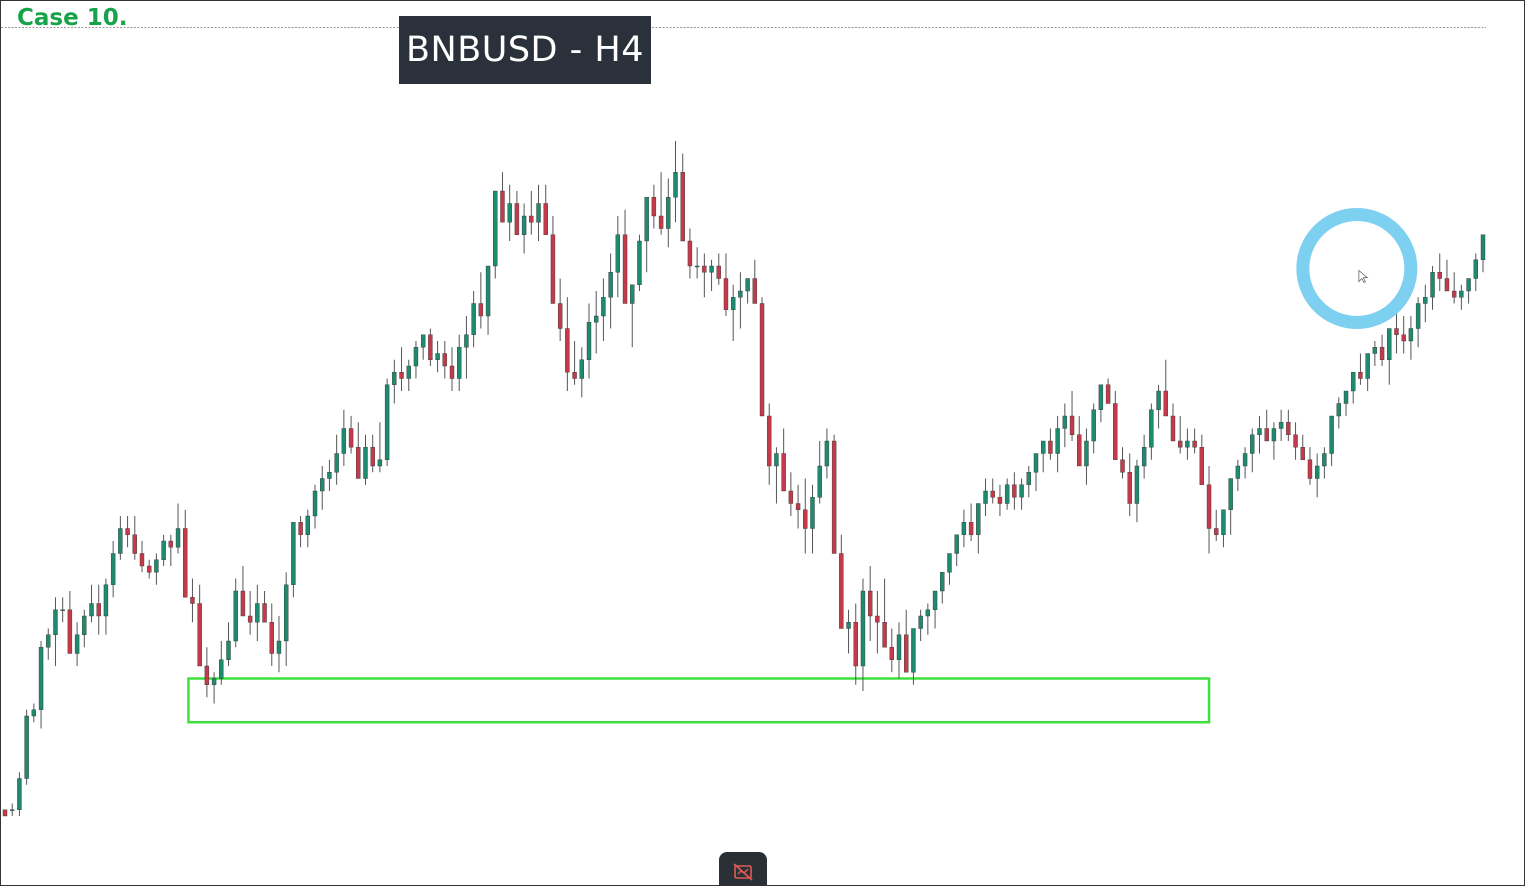 This screenshot has height=886, width=1525. Describe the element at coordinates (743, 872) in the screenshot. I see `hide-drawings-icon` at that location.